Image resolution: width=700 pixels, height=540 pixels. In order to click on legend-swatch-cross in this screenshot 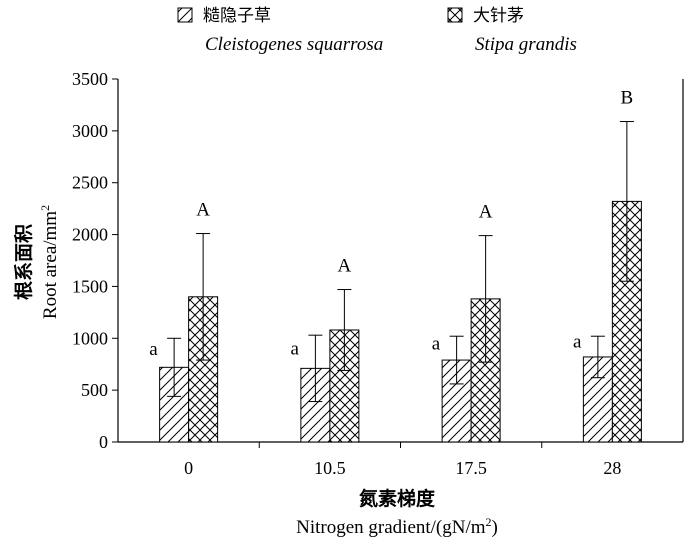, I will do `click(455, 15)`.